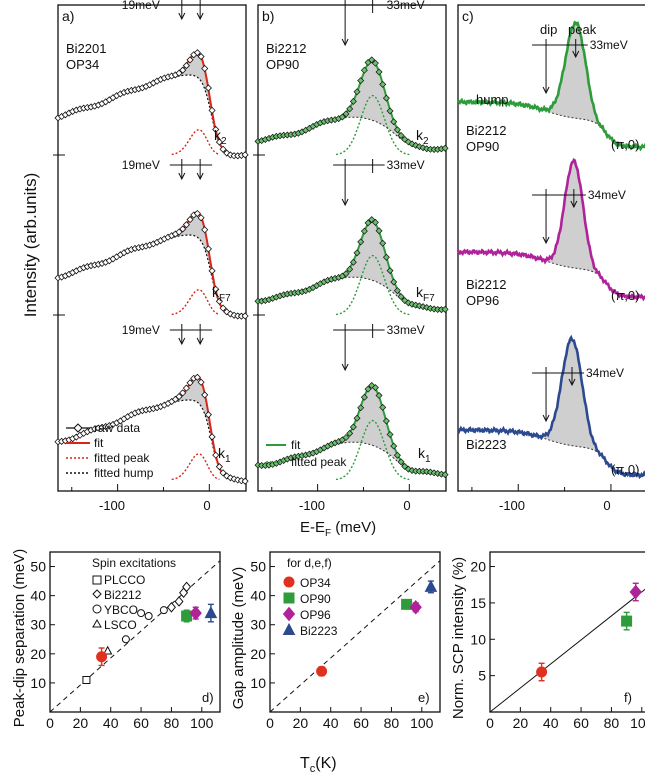 The width and height of the screenshot is (645, 777). What do you see at coordinates (425, 294) in the screenshot?
I see `panel-b-cut-label: kF7` at bounding box center [425, 294].